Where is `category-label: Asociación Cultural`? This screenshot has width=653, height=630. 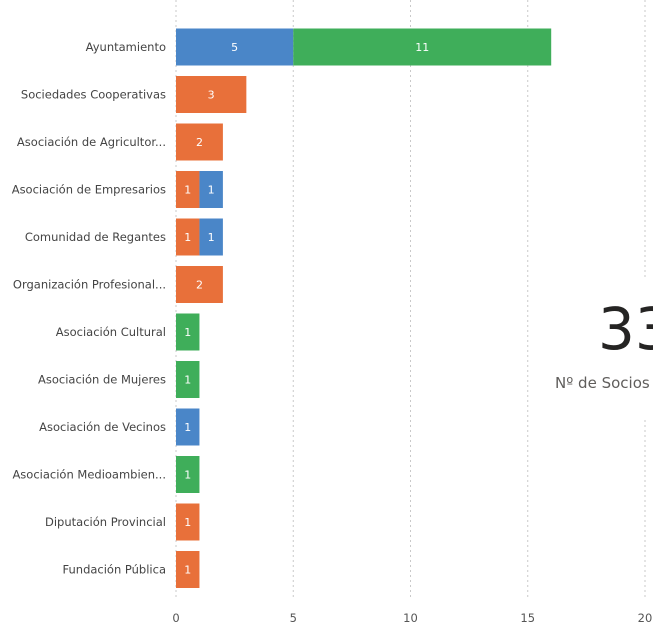 category-label: Asociación Cultural is located at coordinates (111, 332).